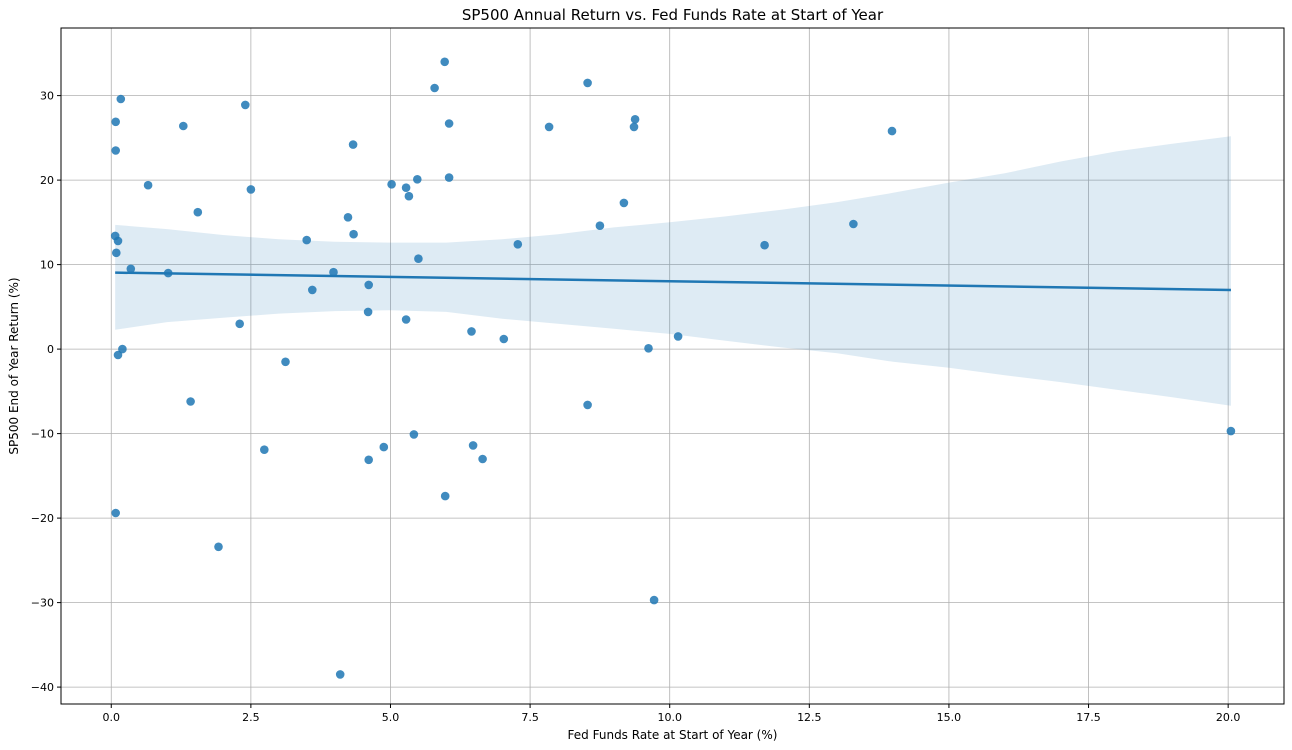 Image resolution: width=1292 pixels, height=750 pixels. What do you see at coordinates (42, 518) in the screenshot?
I see `y-tick-label: −20` at bounding box center [42, 518].